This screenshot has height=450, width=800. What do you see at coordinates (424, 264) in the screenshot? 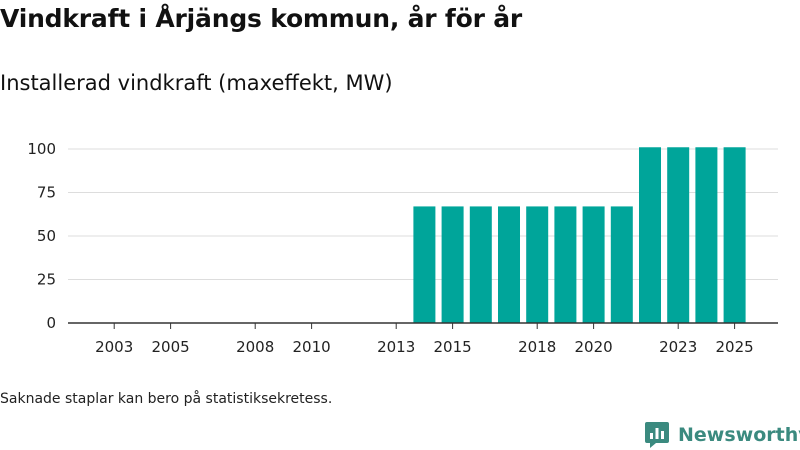
I see `bar-2014` at bounding box center [424, 264].